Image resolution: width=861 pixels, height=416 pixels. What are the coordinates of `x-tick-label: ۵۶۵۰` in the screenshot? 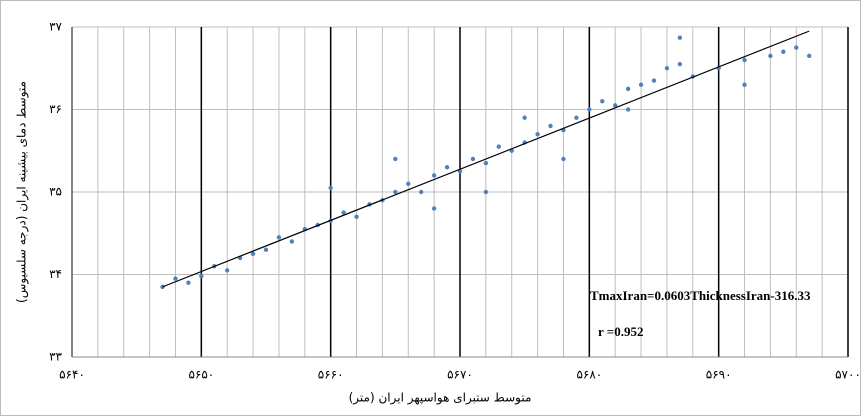 It's located at (201, 375).